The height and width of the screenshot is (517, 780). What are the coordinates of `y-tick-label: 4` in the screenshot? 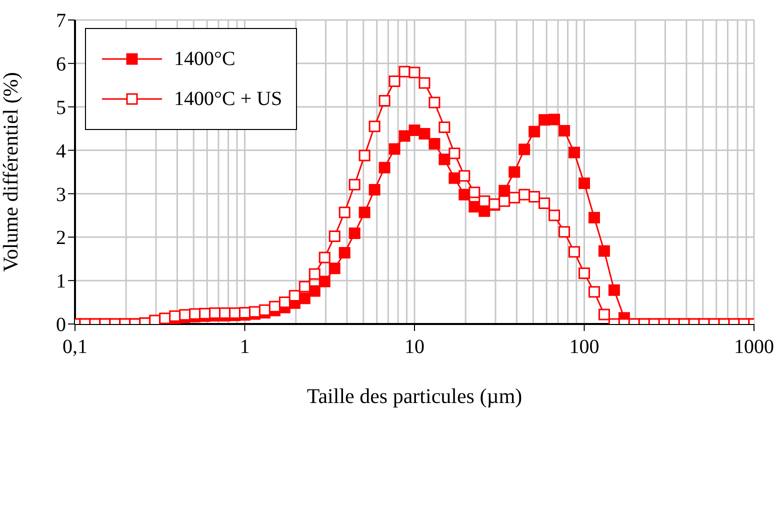 It's located at (61, 151).